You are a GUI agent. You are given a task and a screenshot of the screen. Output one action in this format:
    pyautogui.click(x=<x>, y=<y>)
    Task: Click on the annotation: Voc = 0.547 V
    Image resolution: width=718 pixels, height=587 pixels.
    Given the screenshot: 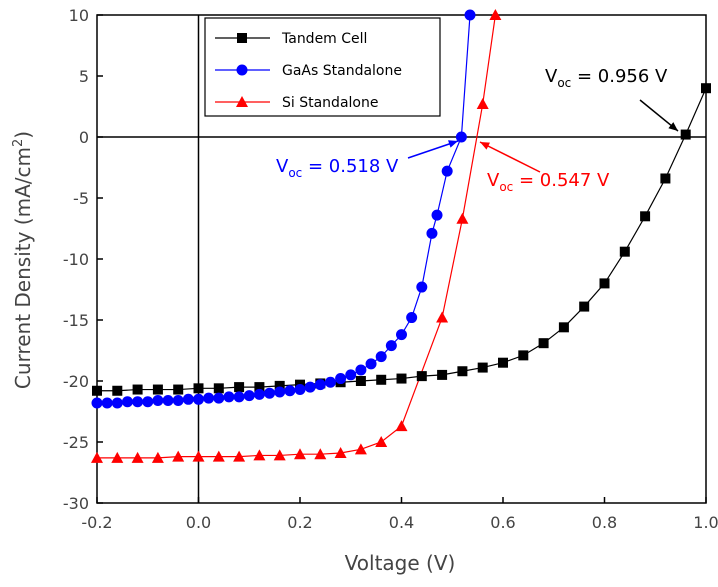 What is the action you would take?
    pyautogui.click(x=548, y=182)
    